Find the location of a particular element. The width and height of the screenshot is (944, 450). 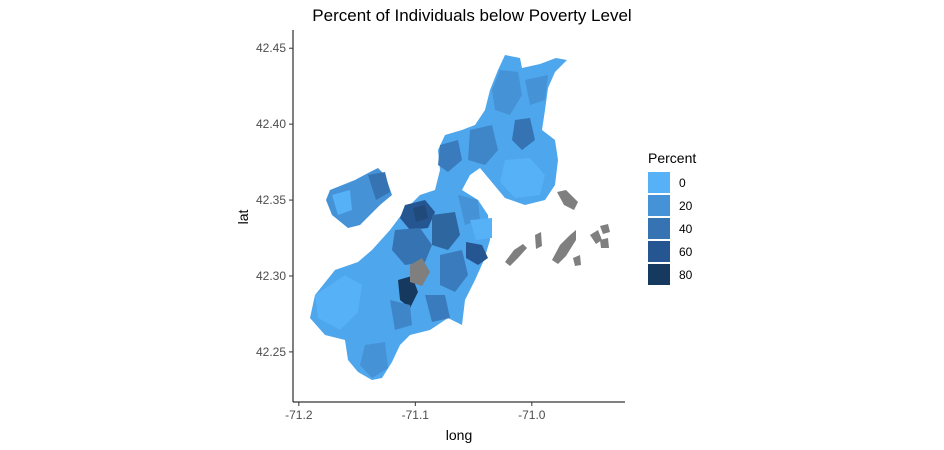

map-region-north-f is located at coordinates (450, 156).